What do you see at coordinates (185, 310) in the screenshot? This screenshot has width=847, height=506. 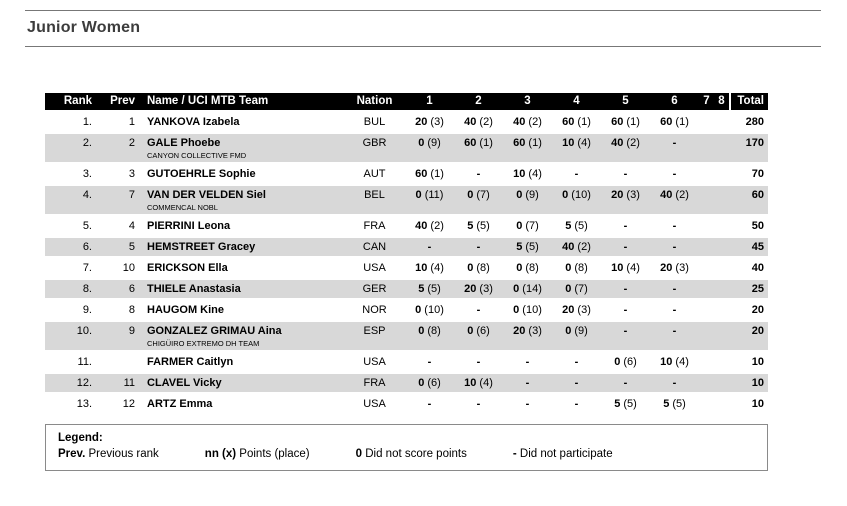 I see `rider-name: HAUGOM Kine` at bounding box center [185, 310].